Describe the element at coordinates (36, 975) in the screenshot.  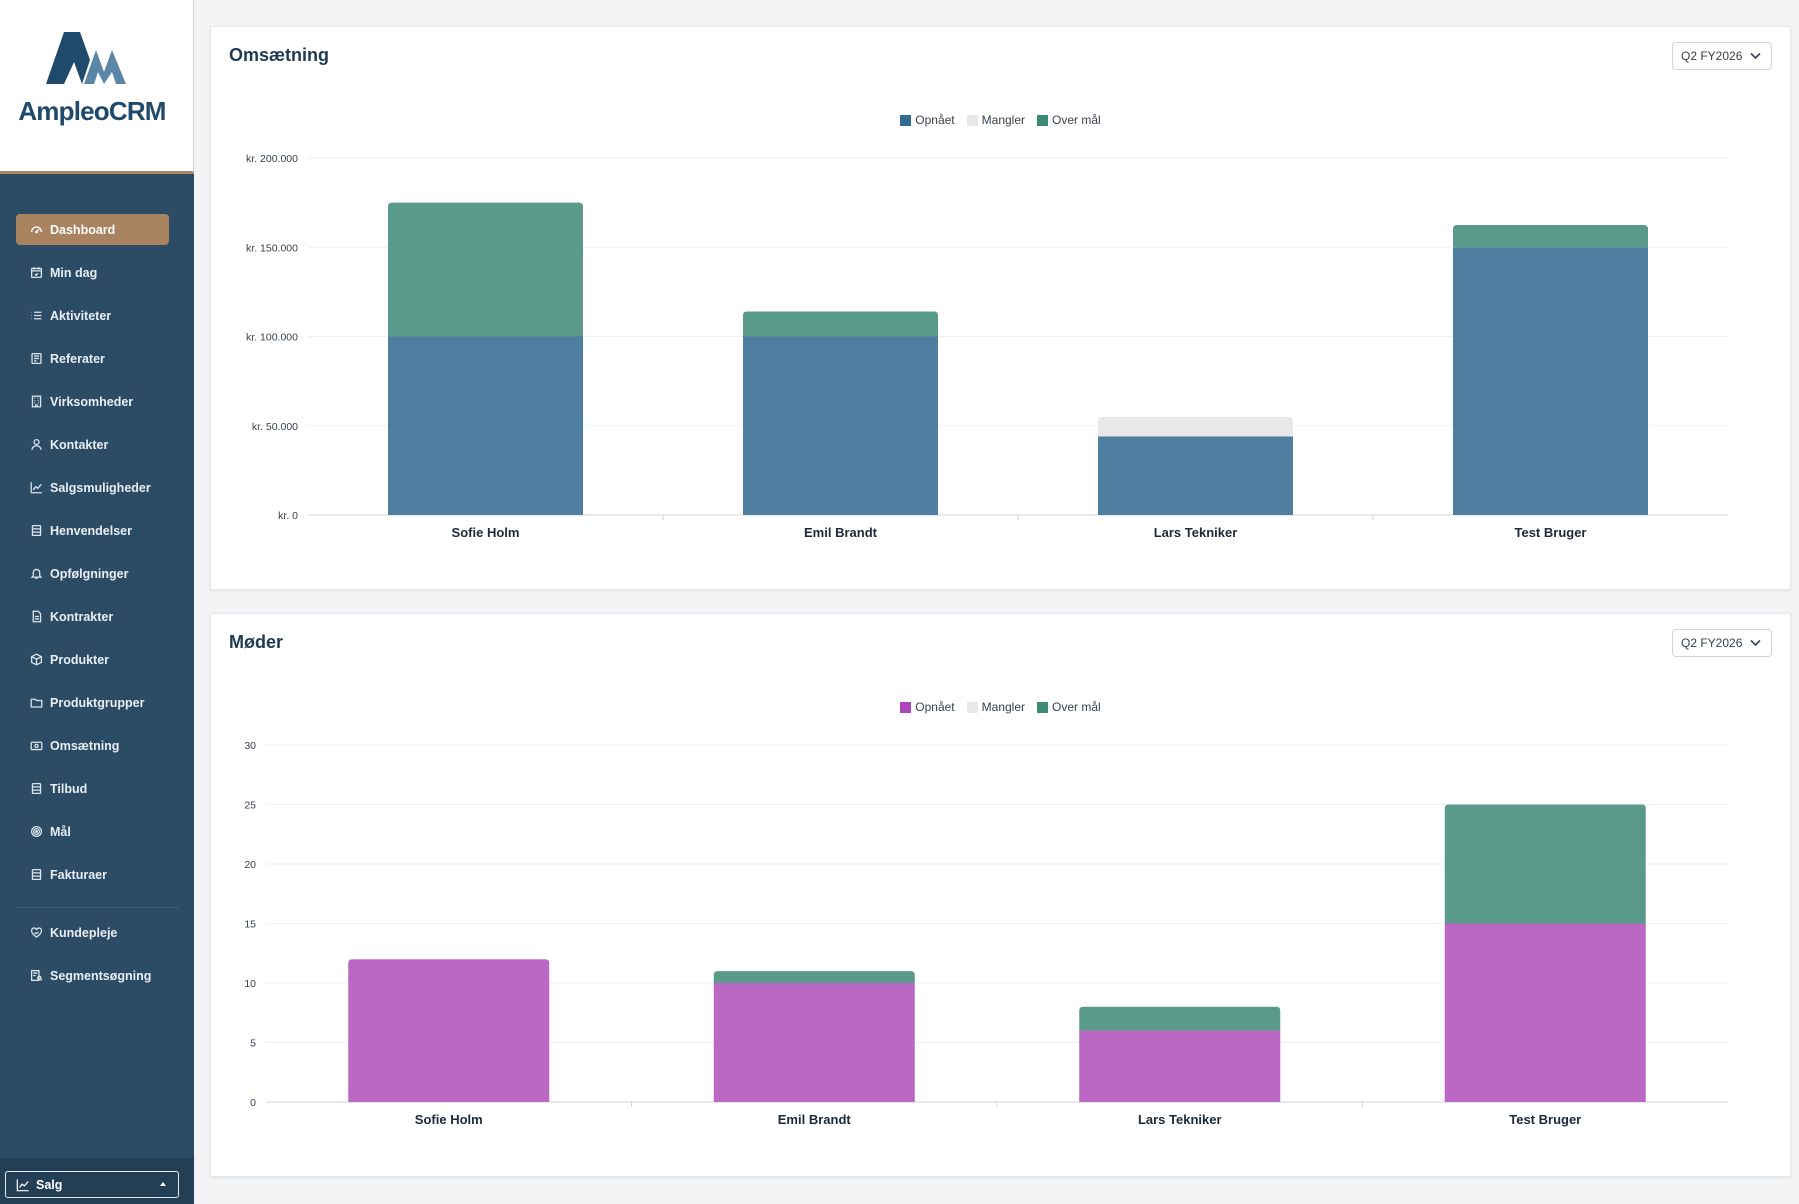
I see `segment-search-icon` at that location.